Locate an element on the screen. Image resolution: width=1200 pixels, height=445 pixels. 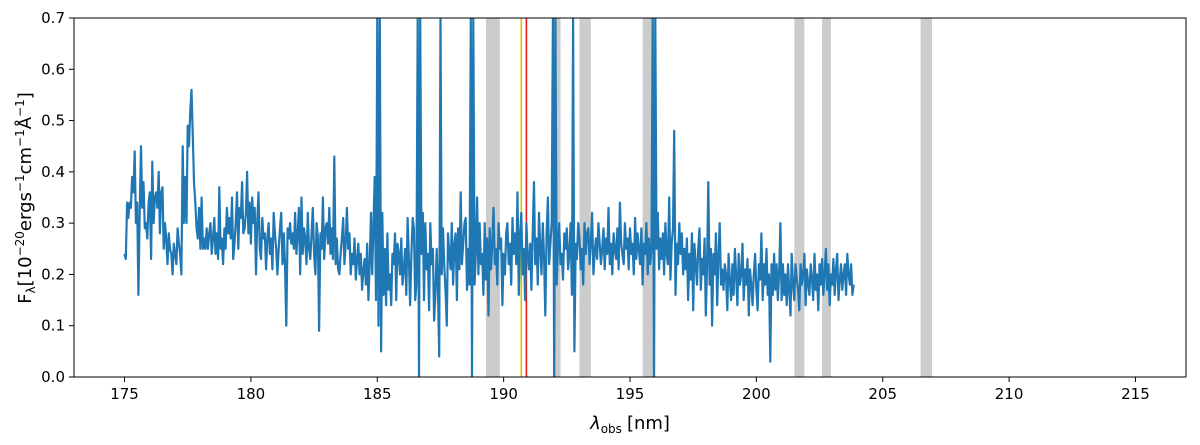
x-tick-label-215: 215 is located at coordinates (1135, 394).